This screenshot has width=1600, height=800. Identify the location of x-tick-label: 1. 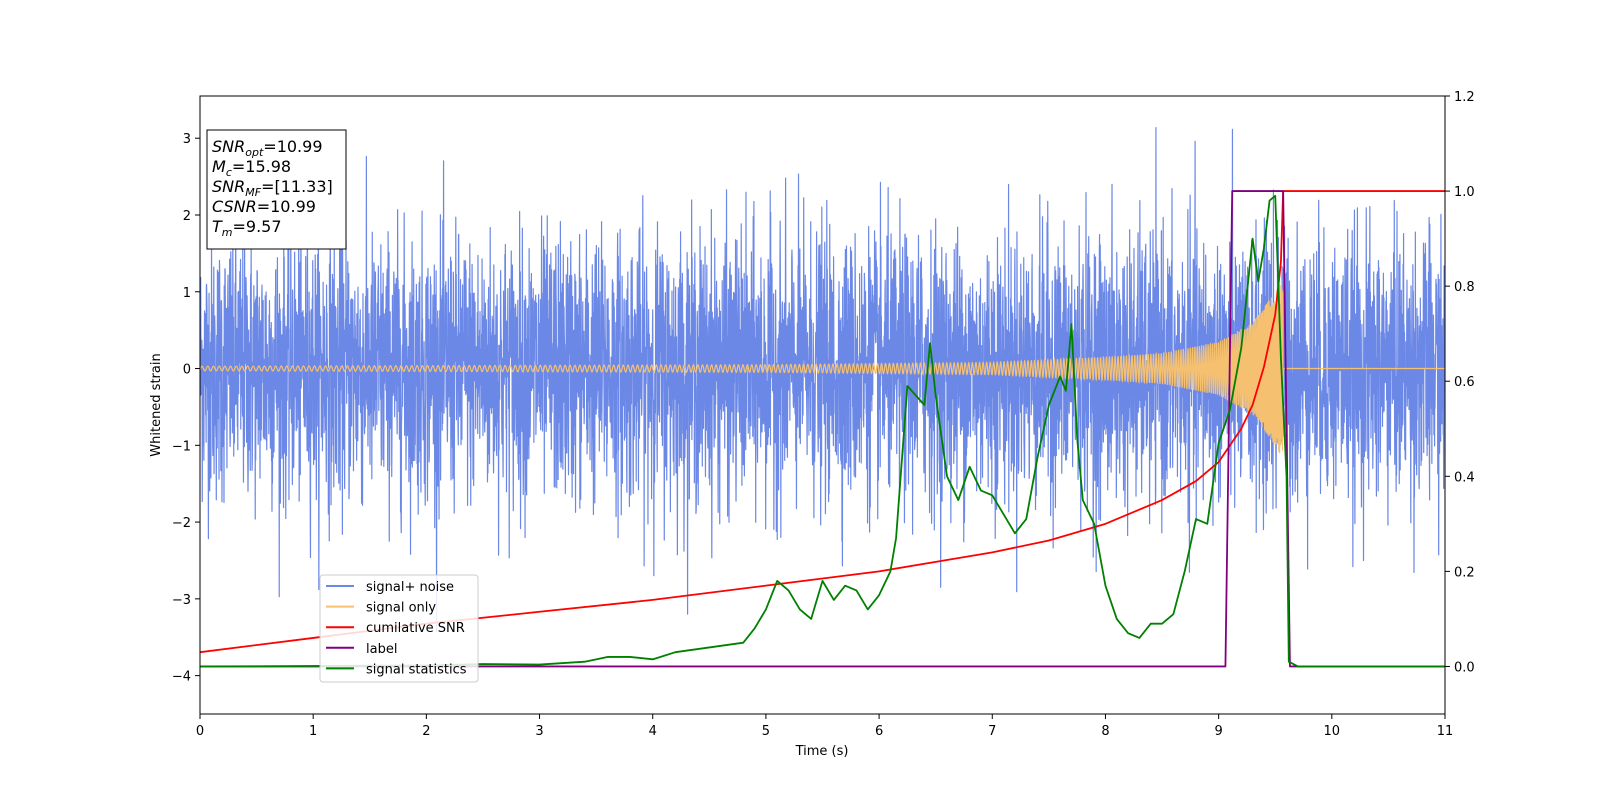
(313, 731).